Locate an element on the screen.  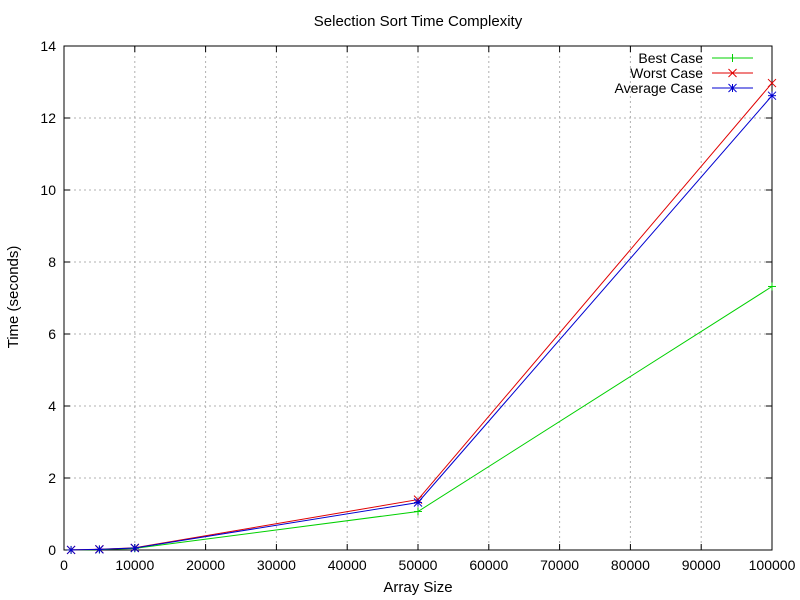
y-tick-label: 14 is located at coordinates (48, 46).